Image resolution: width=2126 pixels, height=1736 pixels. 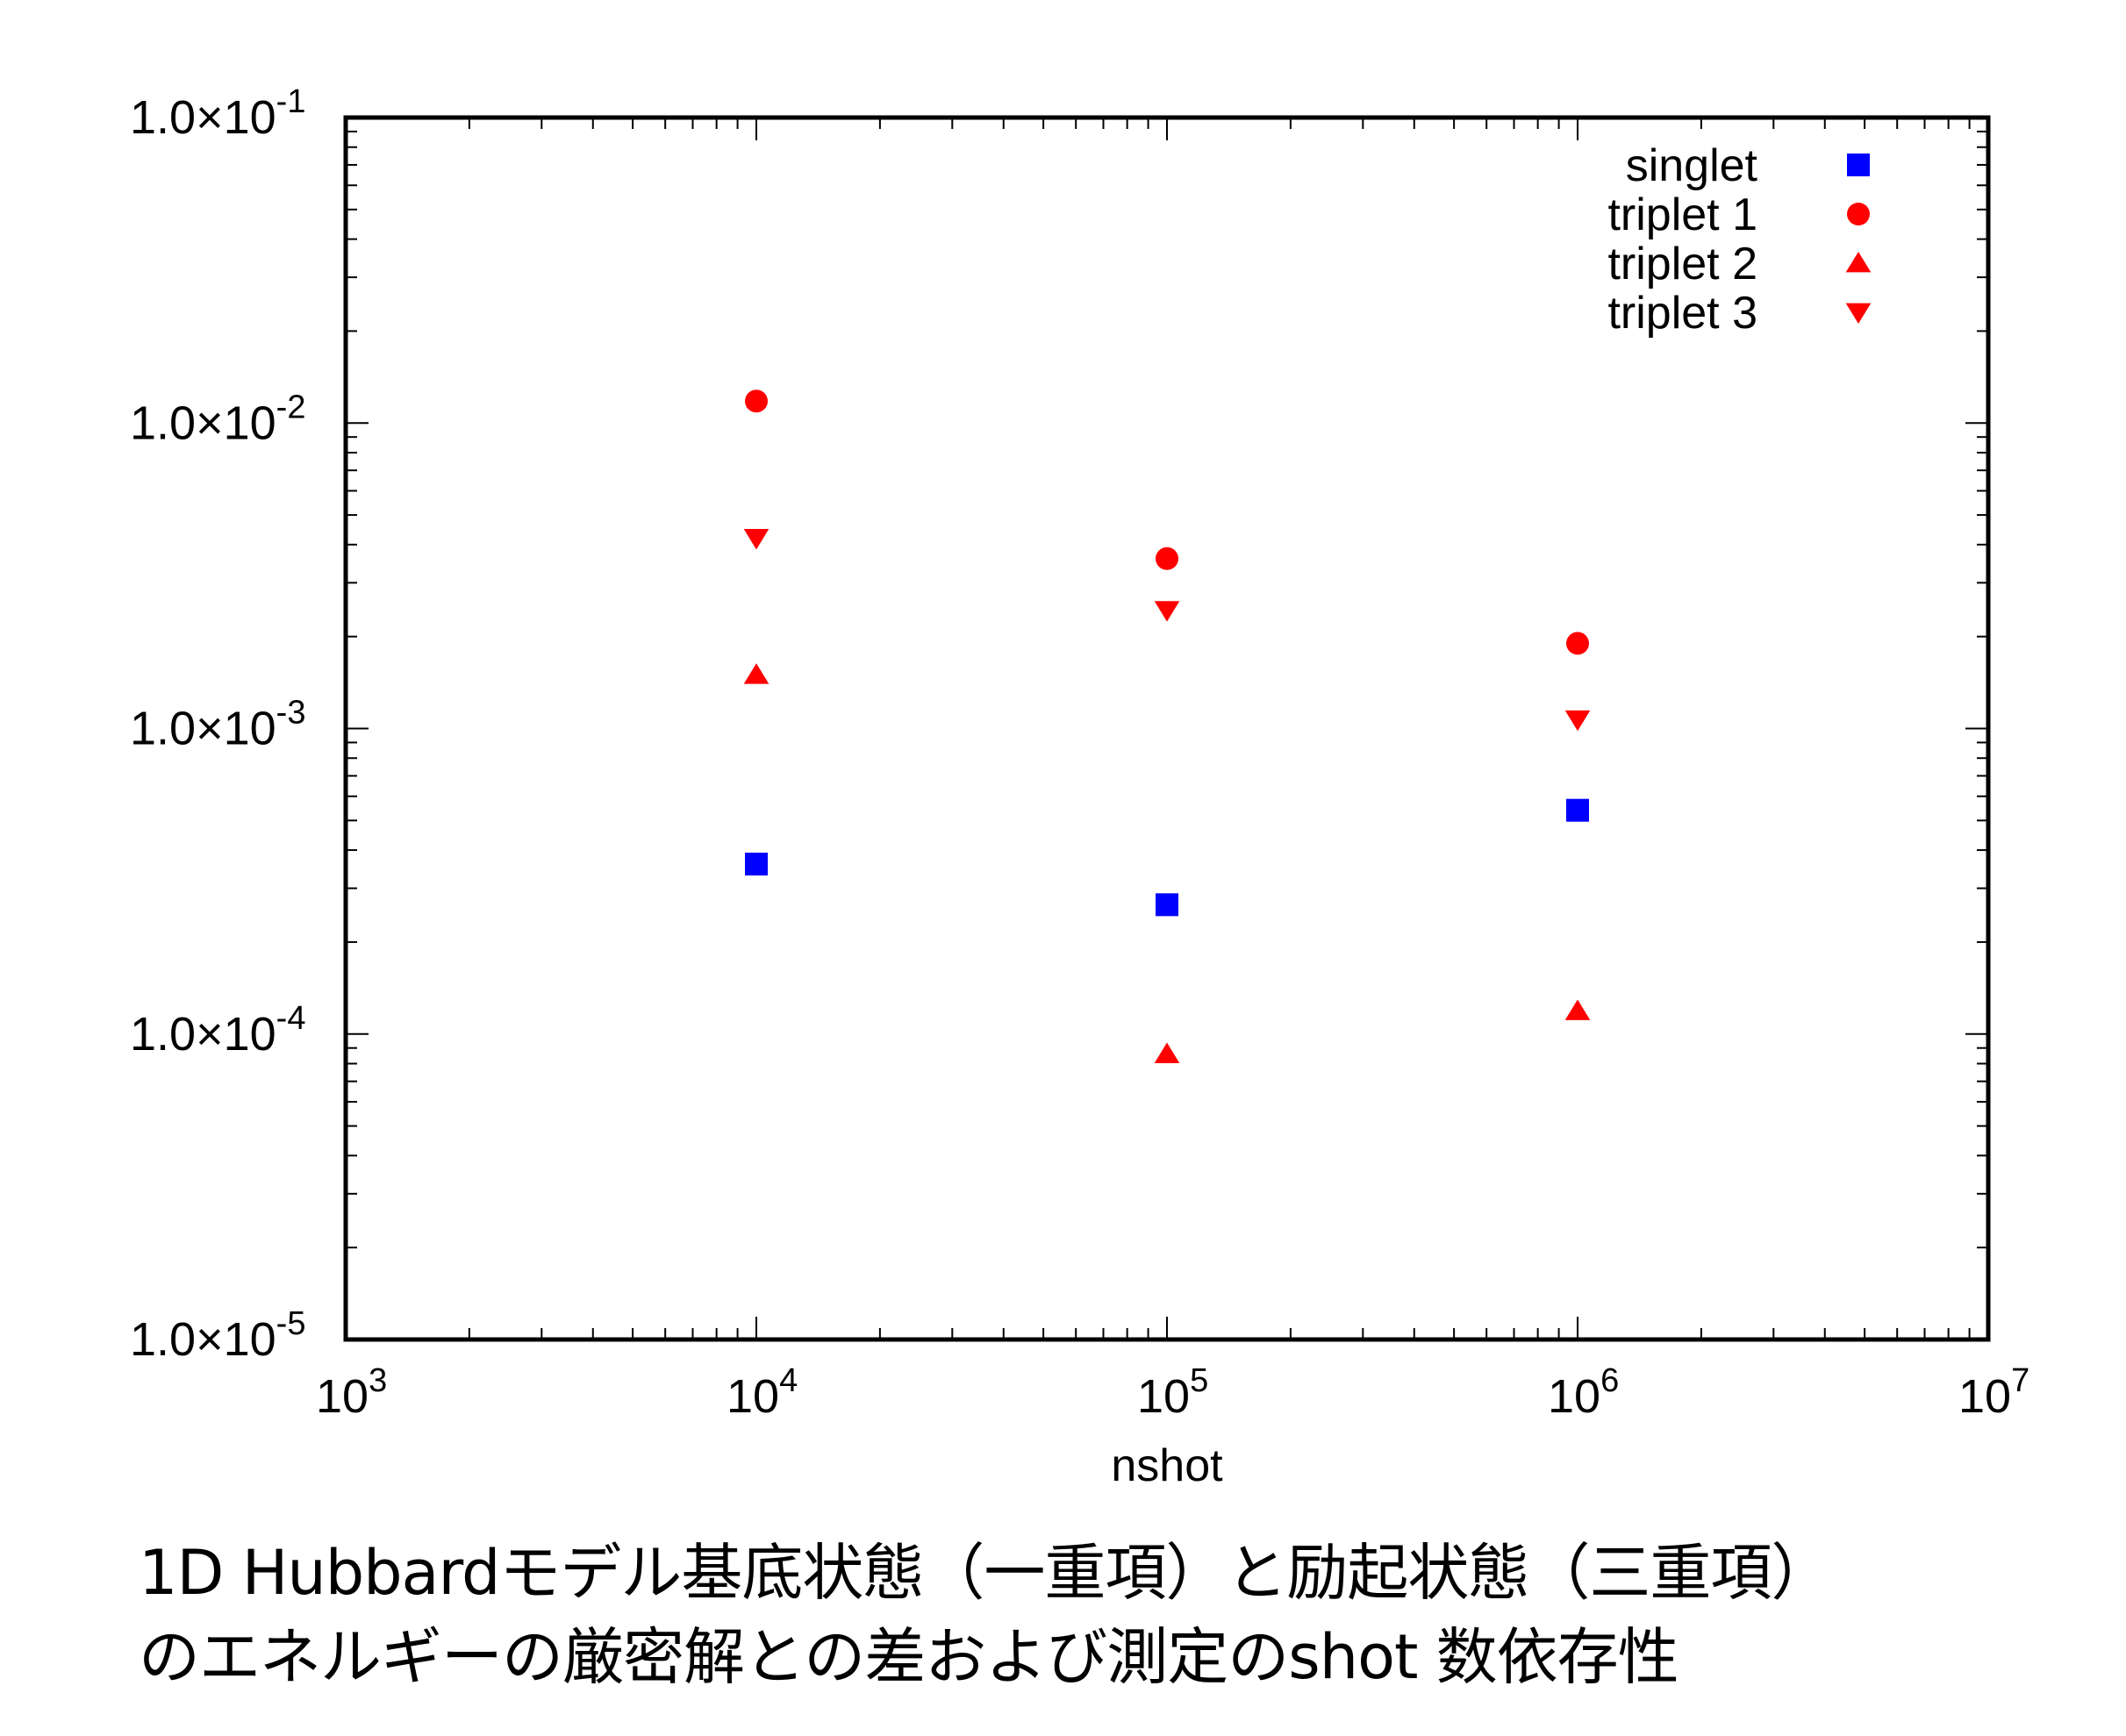 What do you see at coordinates (351, 1392) in the screenshot?
I see `x-tick-label: 10³` at bounding box center [351, 1392].